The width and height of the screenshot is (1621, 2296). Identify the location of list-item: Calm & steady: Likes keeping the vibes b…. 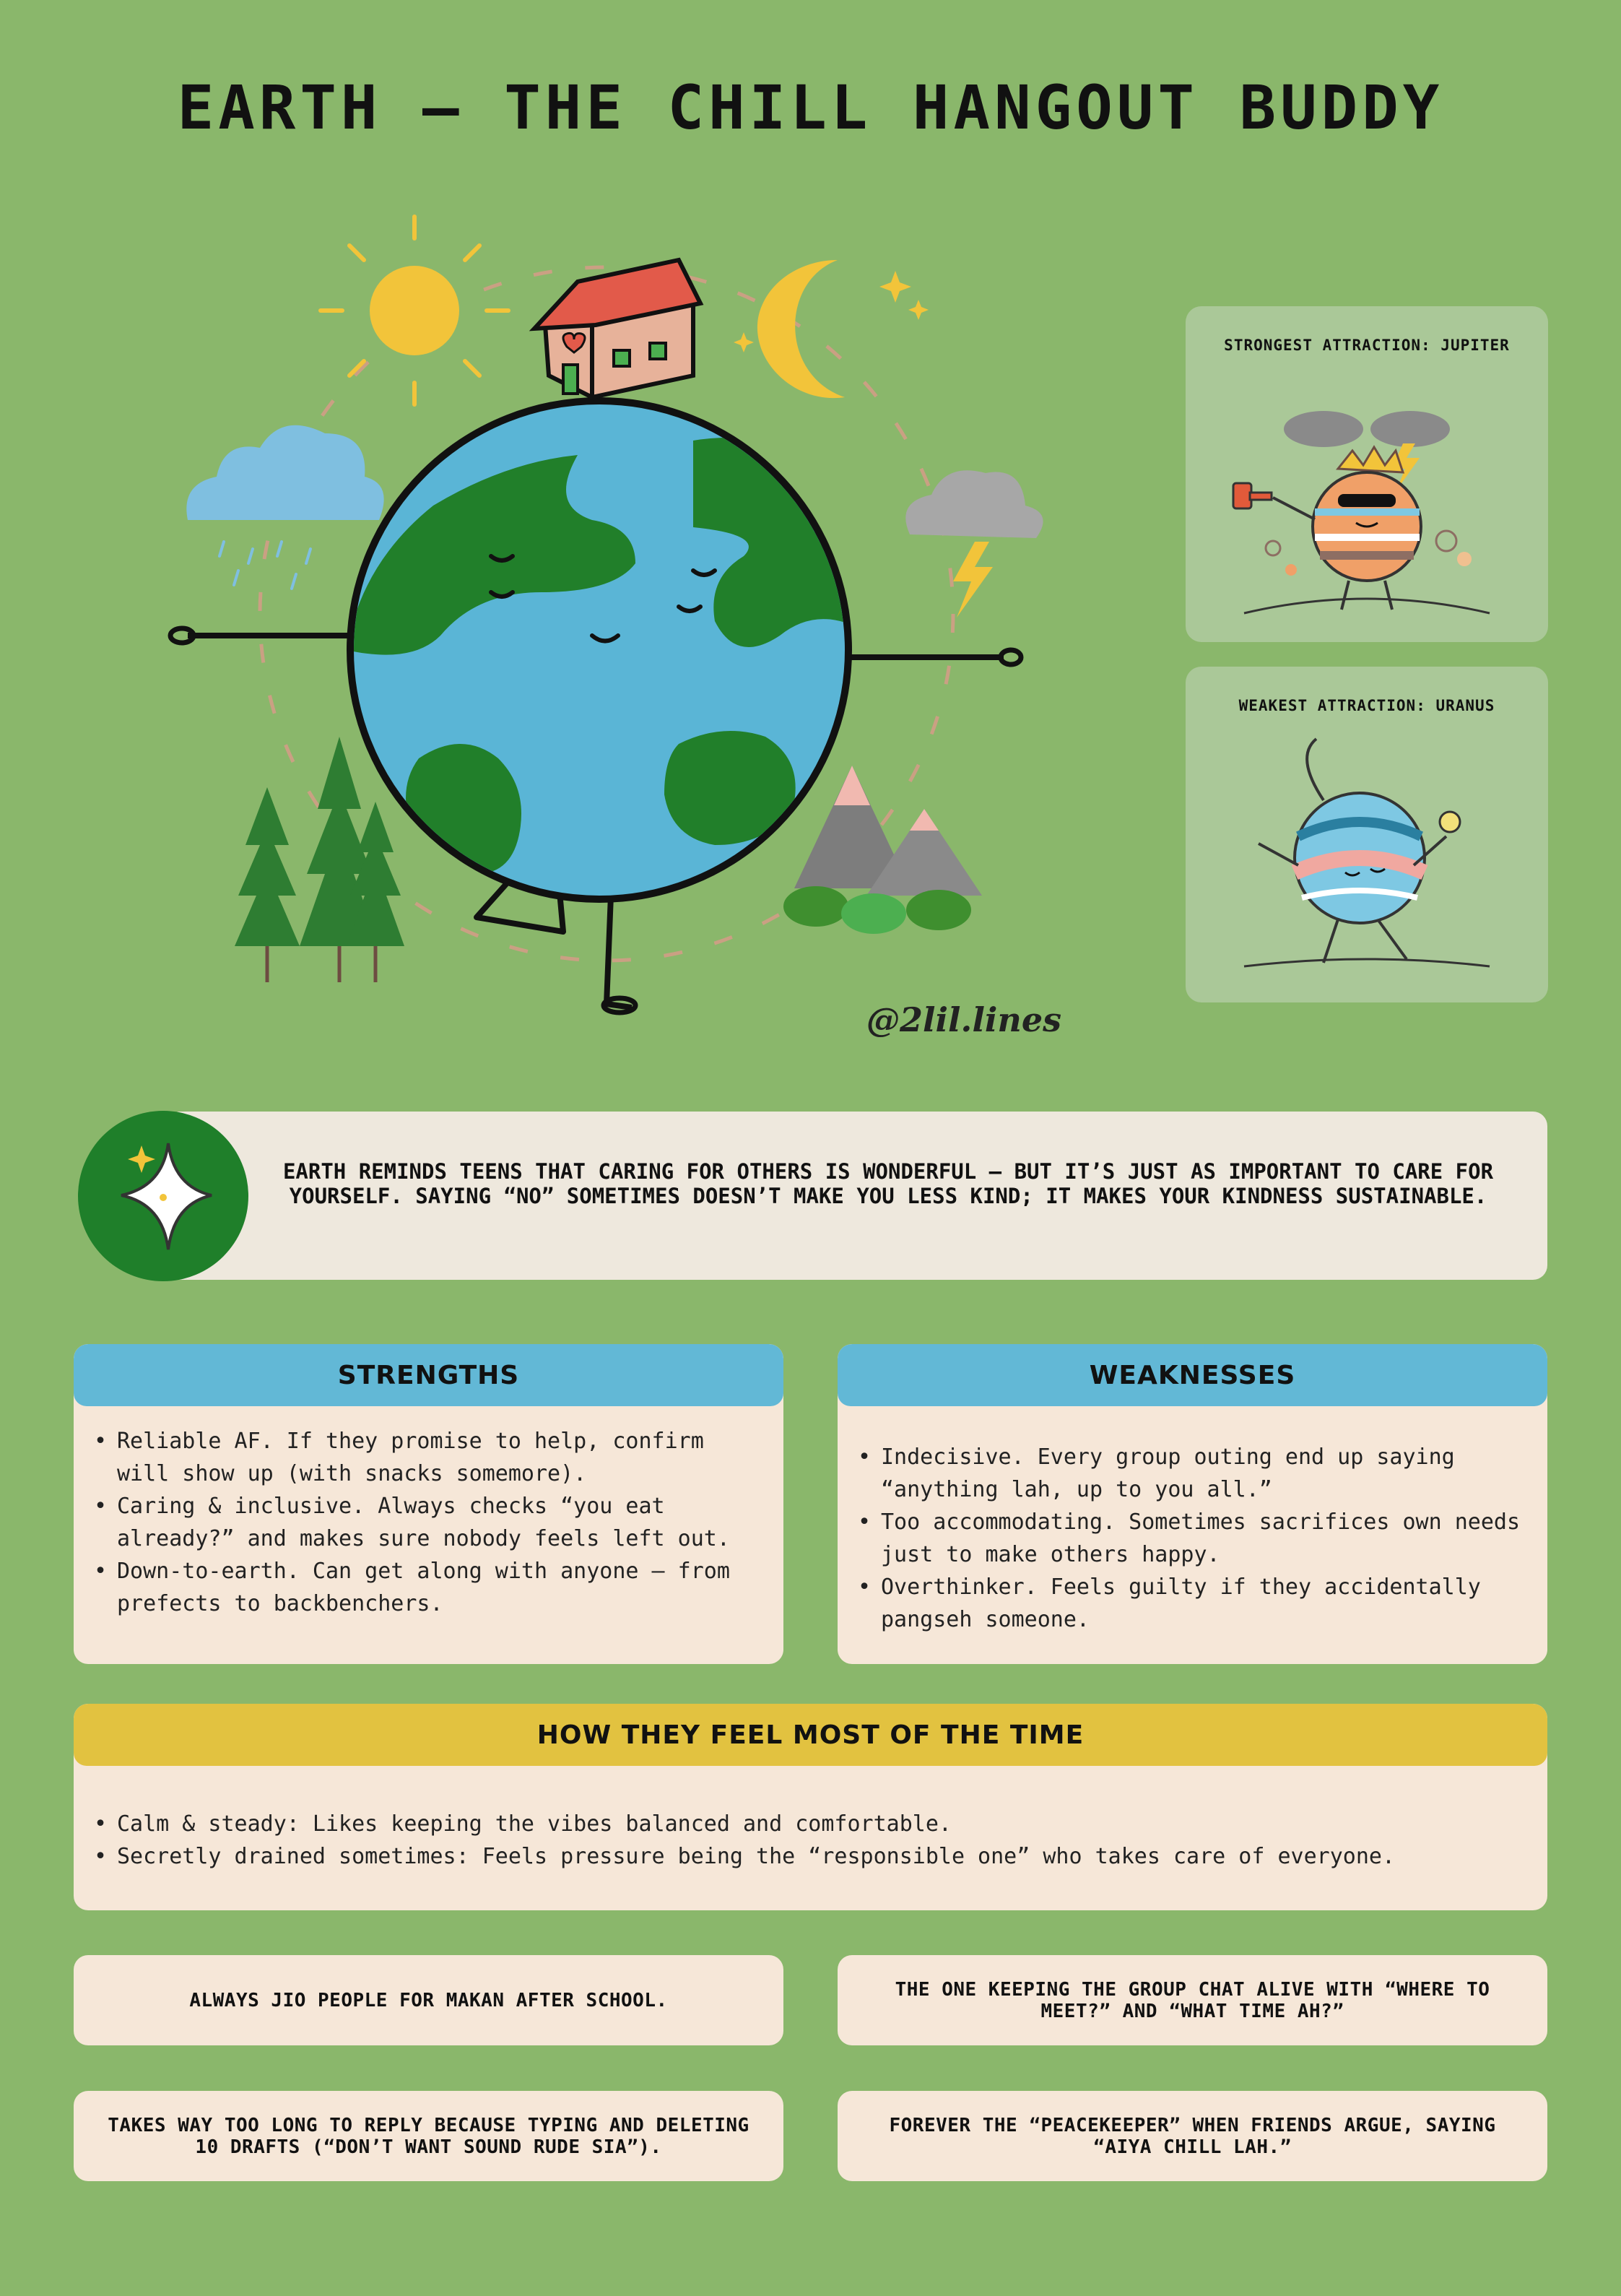
(810, 1824).